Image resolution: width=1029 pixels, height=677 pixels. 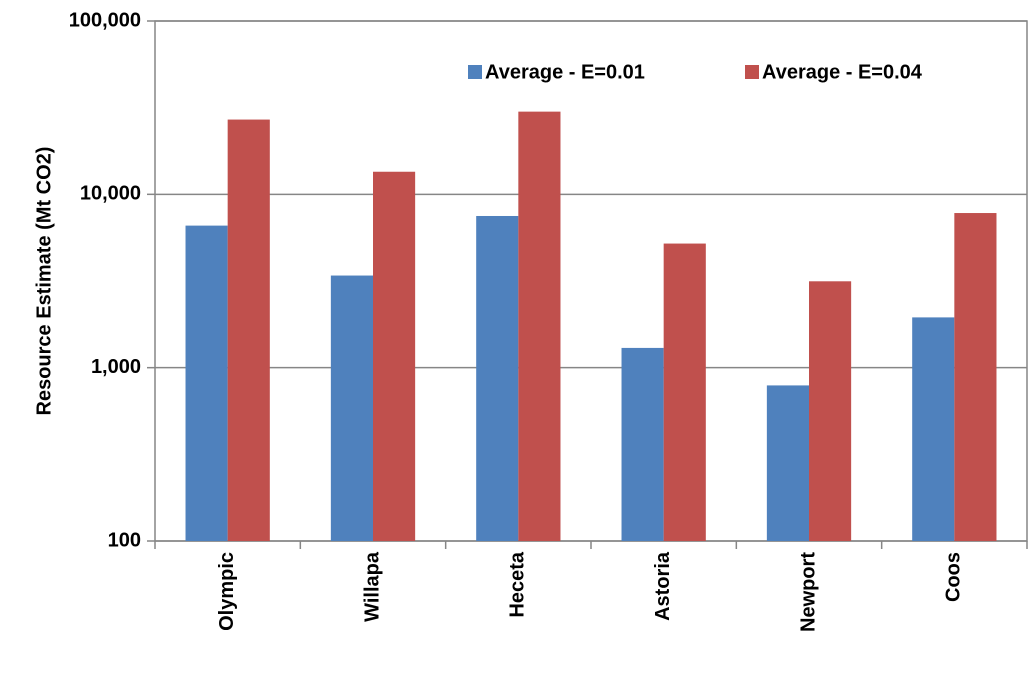 I want to click on legend-label: Average - E=0.01, so click(x=565, y=72).